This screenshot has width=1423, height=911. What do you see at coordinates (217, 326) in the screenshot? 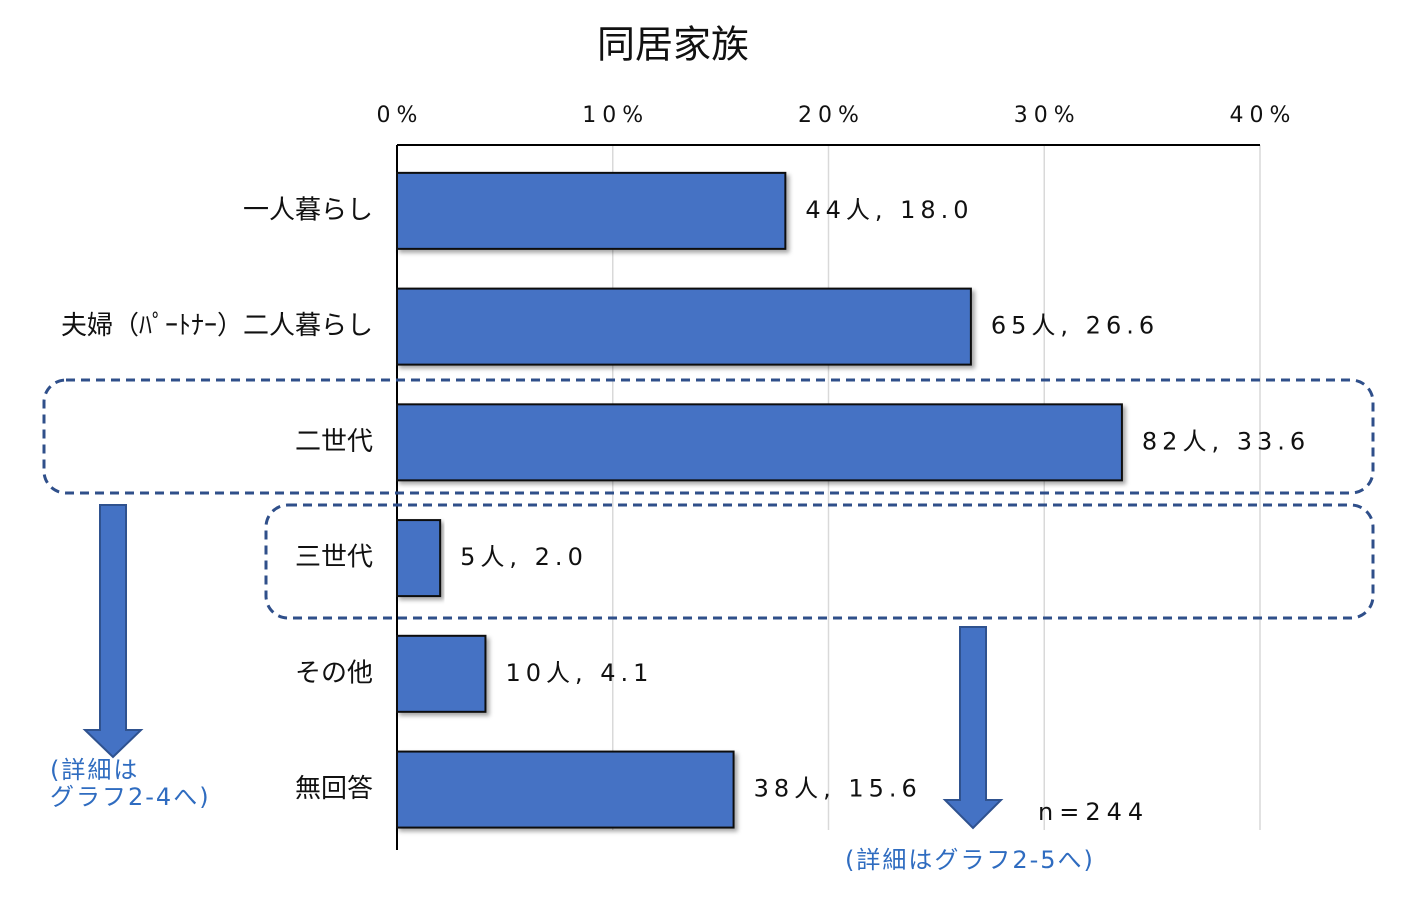
I see `y-tick-label: 夫婦（ﾊﾟｰﾄﾅｰ）二人暮らし` at bounding box center [217, 326].